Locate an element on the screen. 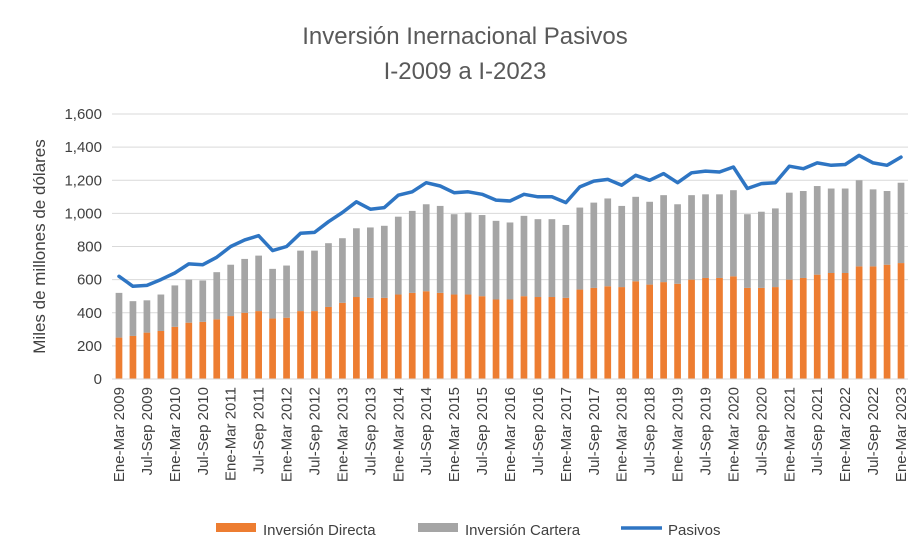 The image size is (923, 542). x-tick-label: Ene-Mar 2013 is located at coordinates (342, 434).